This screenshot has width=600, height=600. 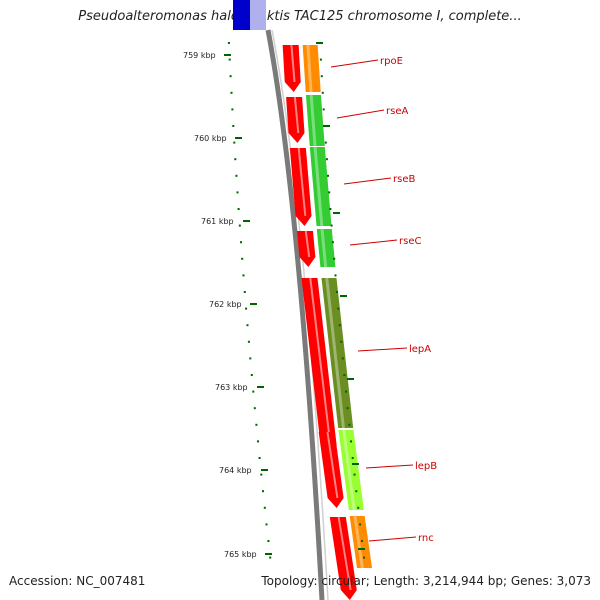 I want to click on gene-block-lepB, so click(x=351, y=470).